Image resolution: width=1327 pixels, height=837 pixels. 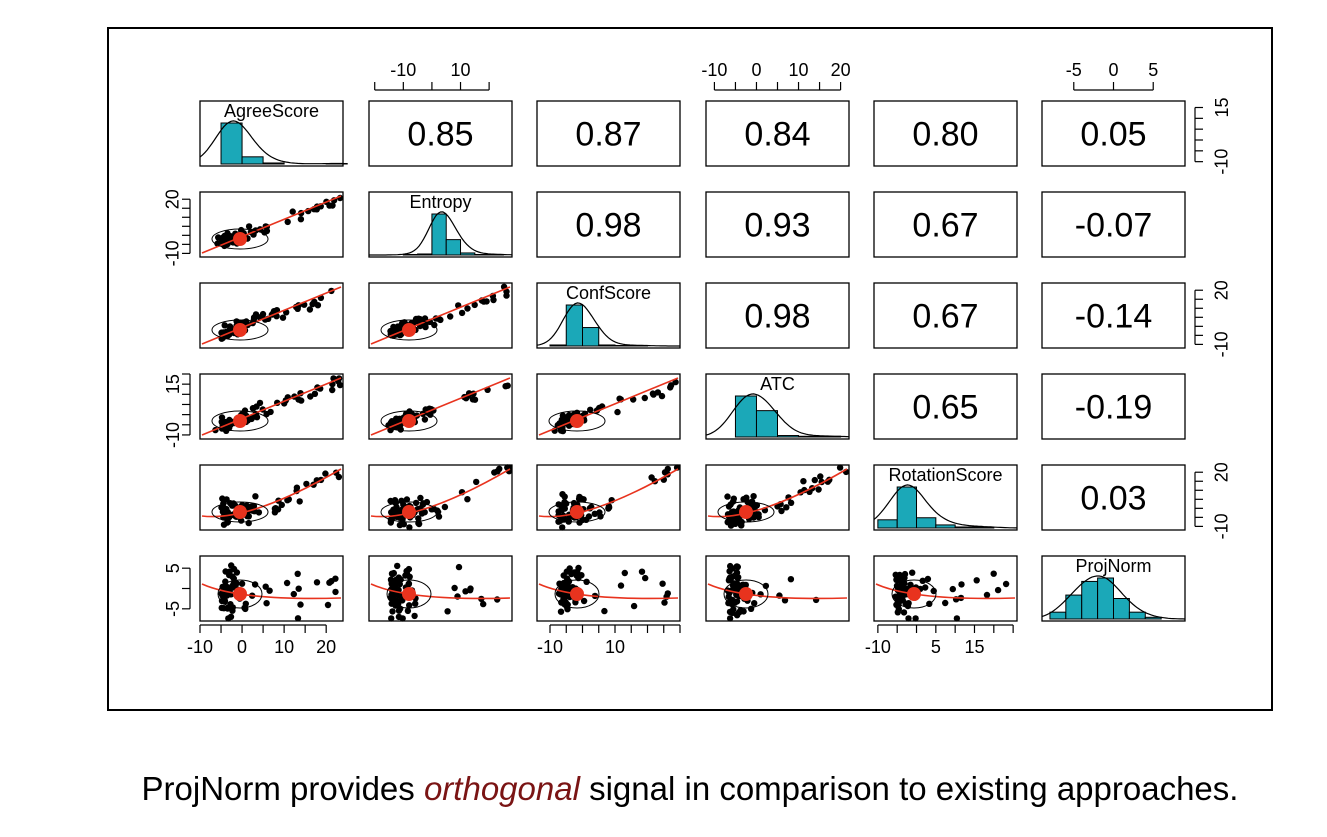 I want to click on correlation-label: 0.93, so click(x=777, y=226).